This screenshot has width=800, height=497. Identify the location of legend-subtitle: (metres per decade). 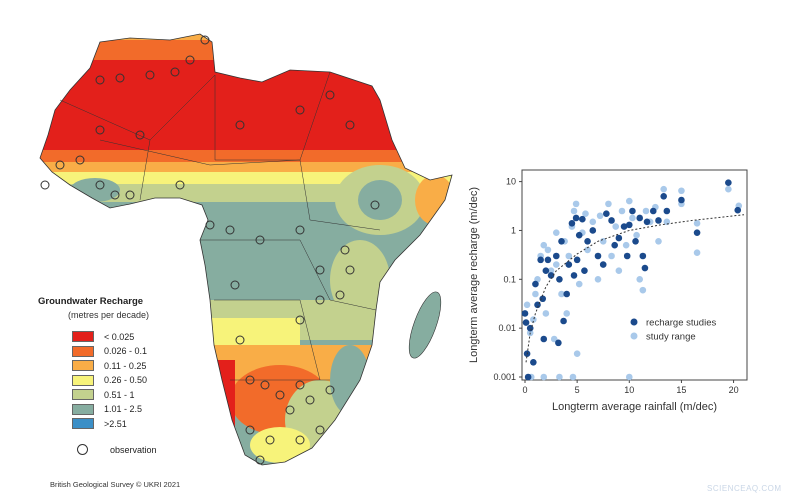
(109, 315).